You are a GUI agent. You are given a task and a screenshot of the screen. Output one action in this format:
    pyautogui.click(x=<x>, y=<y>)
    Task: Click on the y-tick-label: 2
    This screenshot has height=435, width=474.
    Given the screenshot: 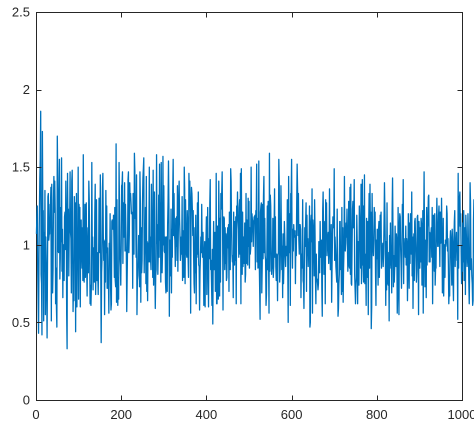 What is the action you would take?
    pyautogui.click(x=26, y=89)
    